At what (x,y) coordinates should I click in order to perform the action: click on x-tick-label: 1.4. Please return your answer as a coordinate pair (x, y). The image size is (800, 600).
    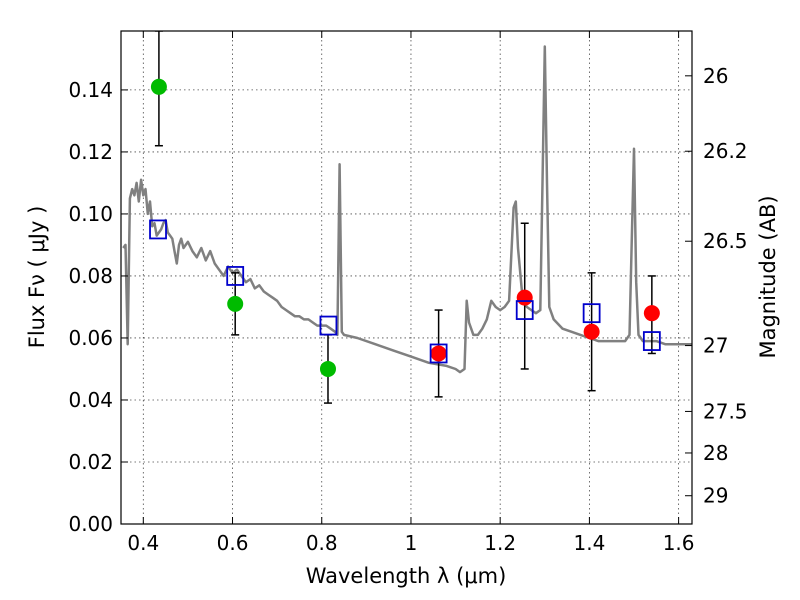
    Looking at the image, I should click on (589, 543).